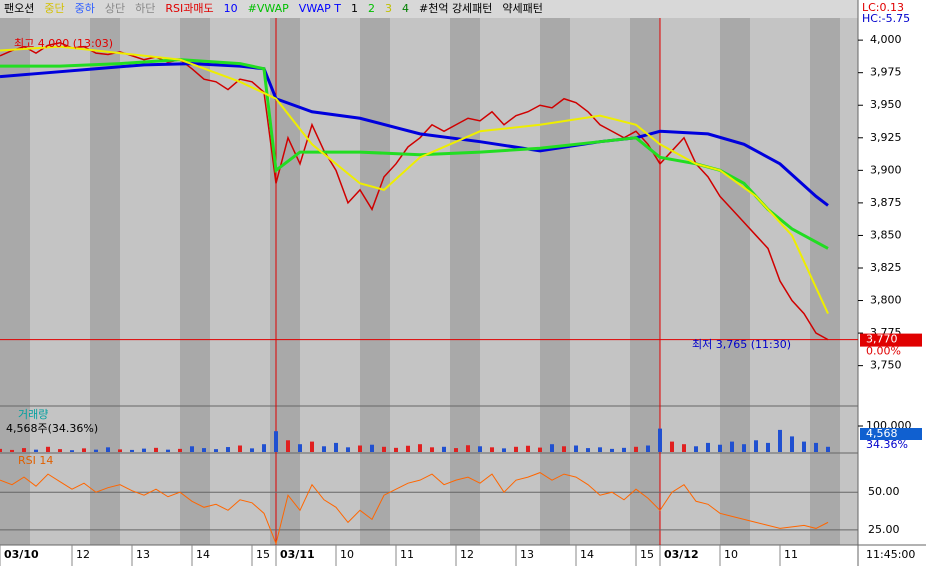  Describe the element at coordinates (52, 428) in the screenshot. I see `volume-info: 4,568주(34.36%)` at that location.